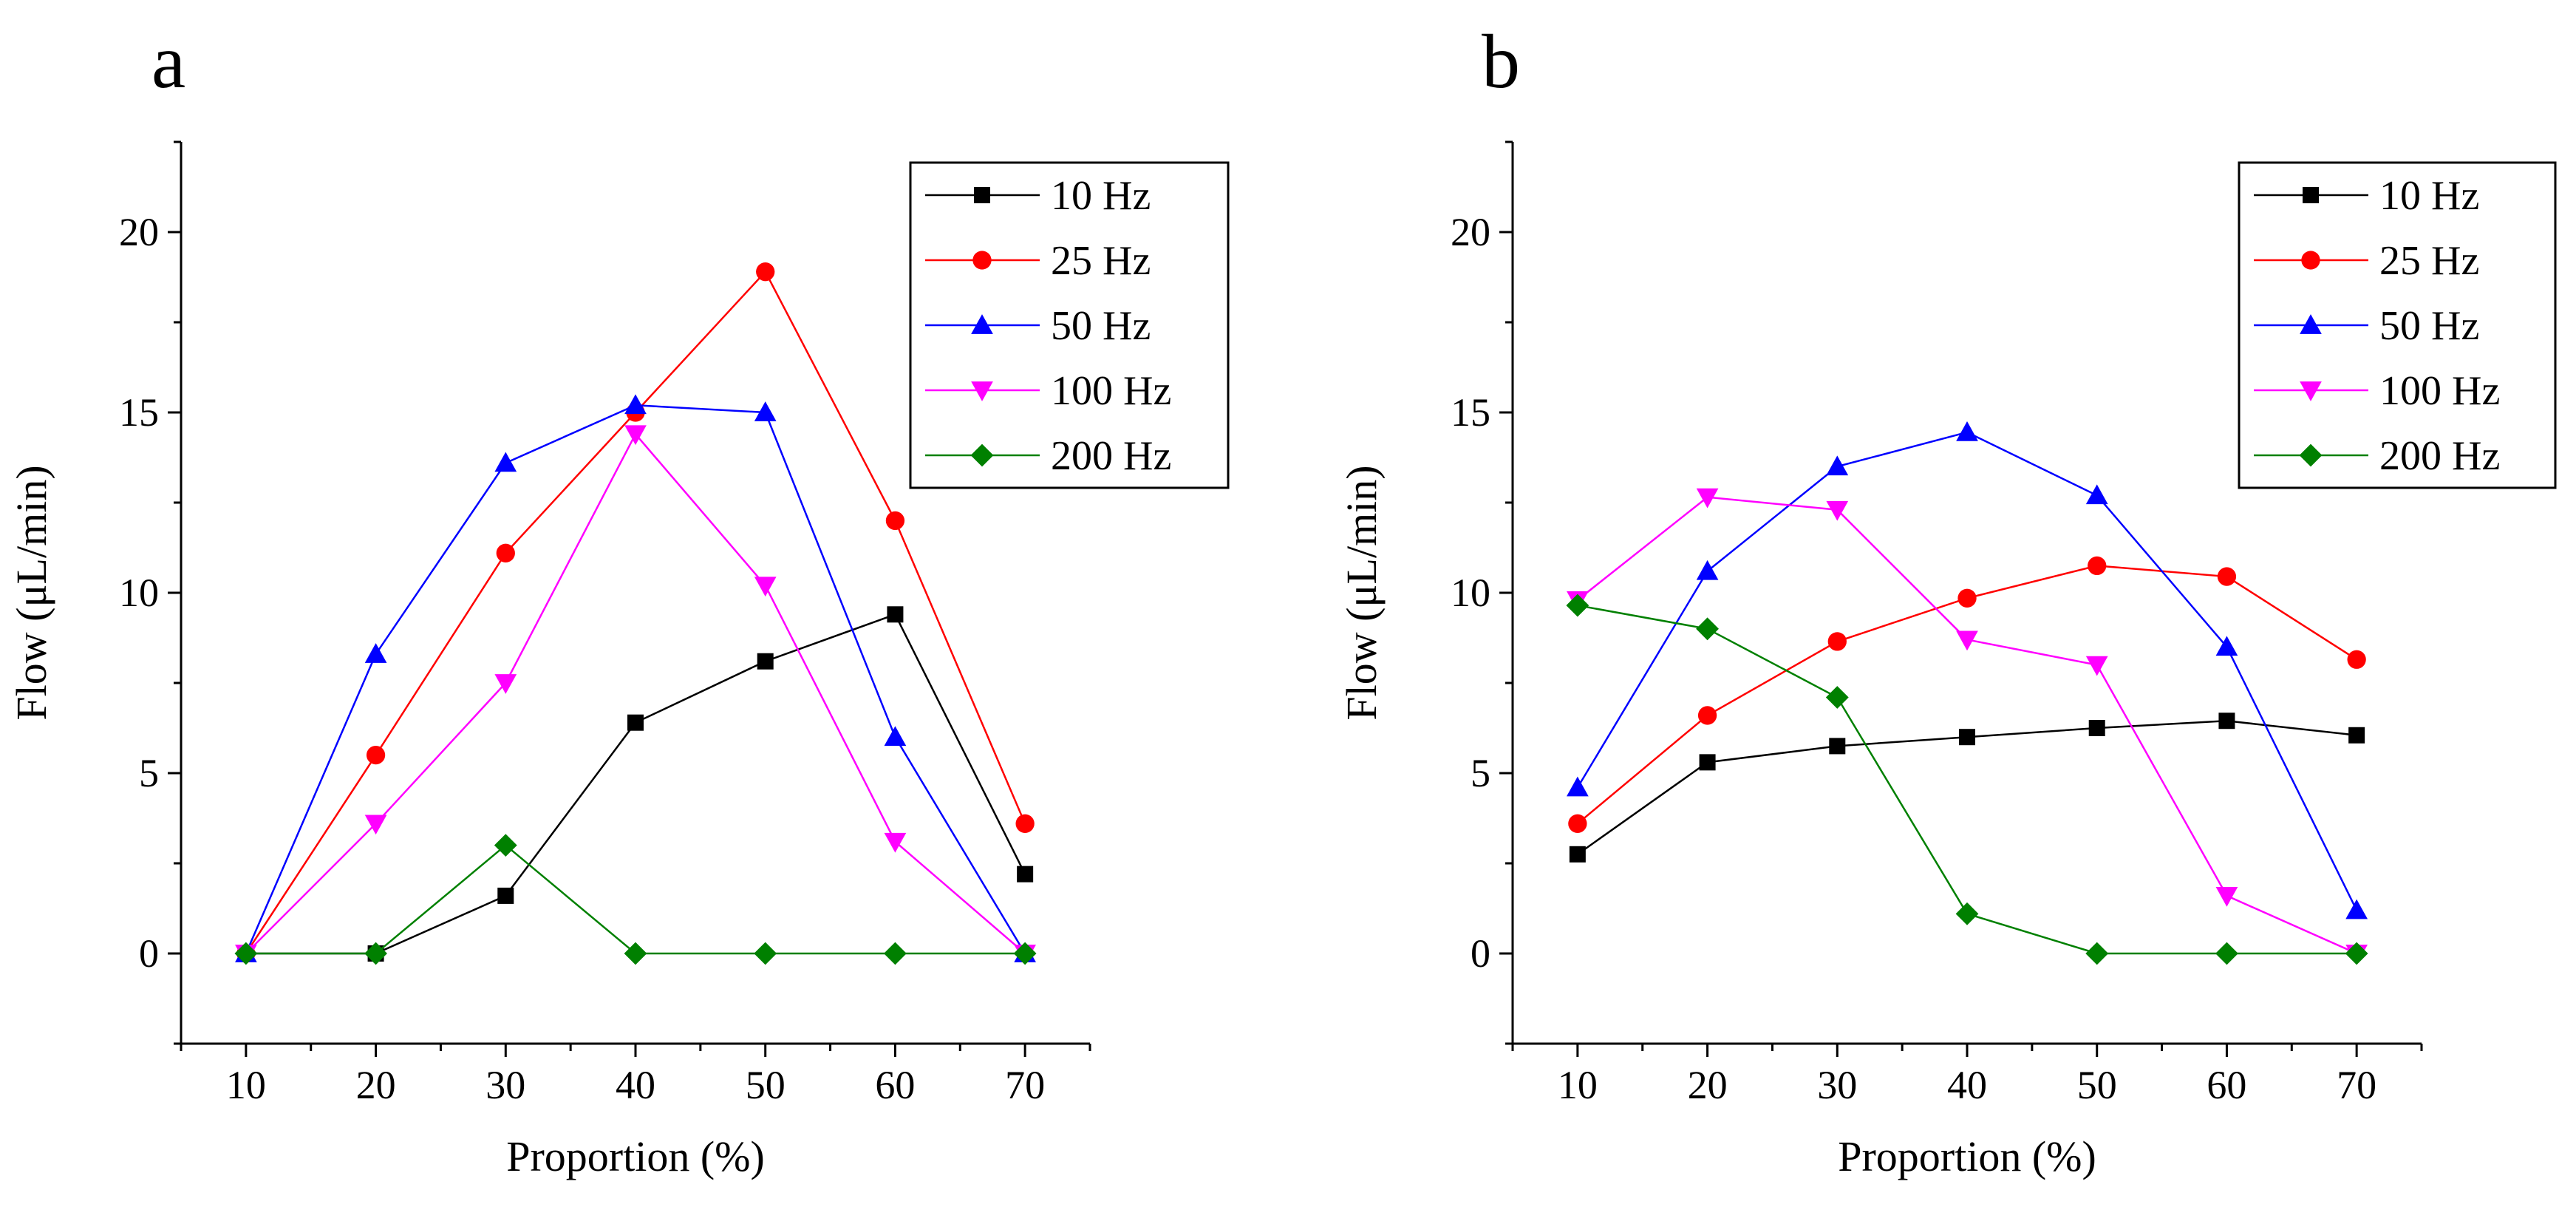 Image resolution: width=2576 pixels, height=1224 pixels. I want to click on y-tick-label: 15, so click(1470, 412).